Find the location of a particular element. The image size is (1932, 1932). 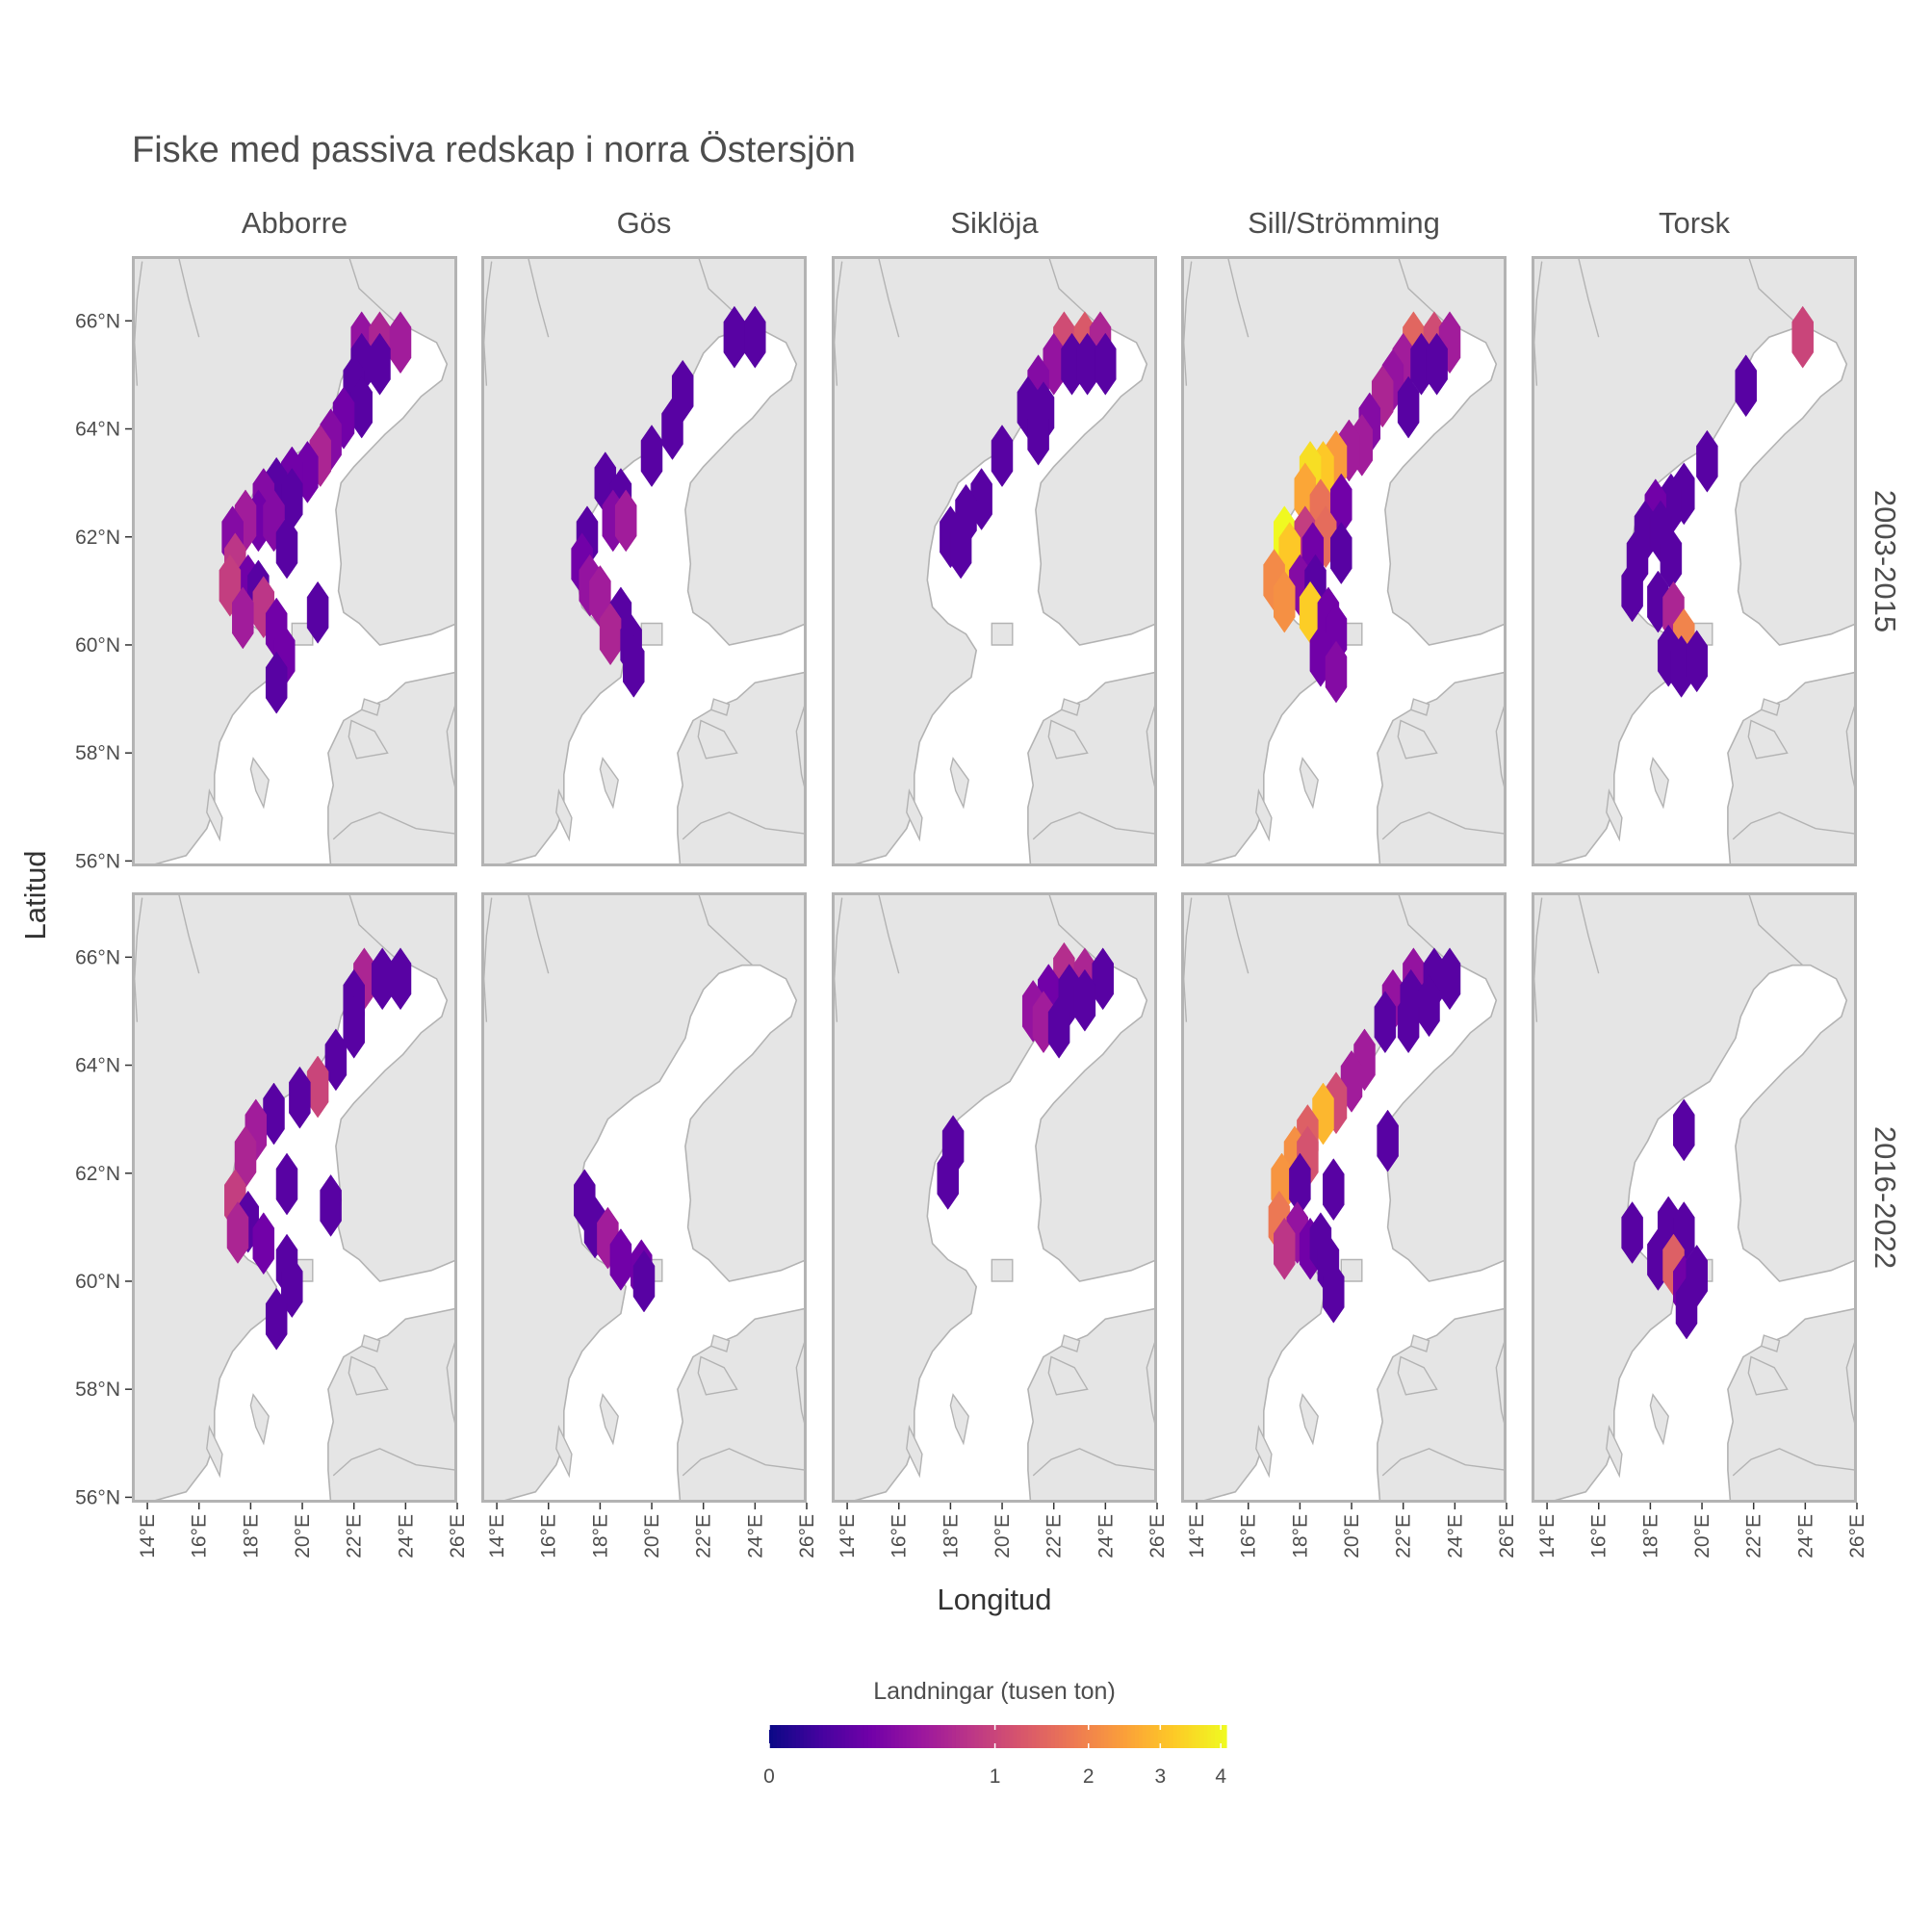

sea-area is located at coordinates (1702, 1233).